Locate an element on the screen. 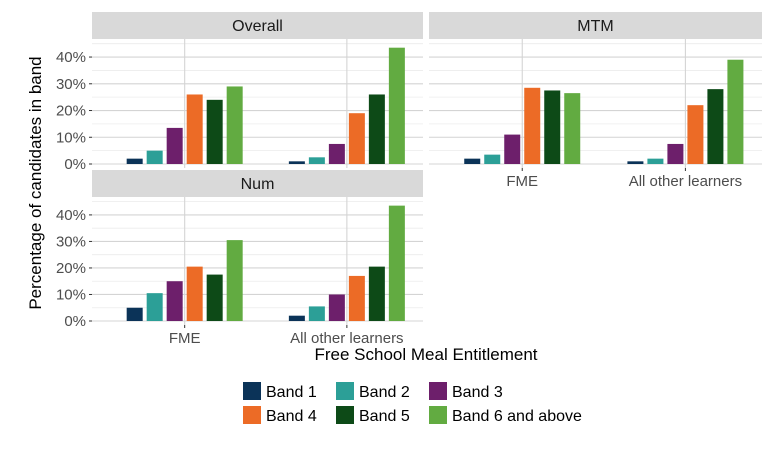  panel-title: Overall is located at coordinates (257, 26).